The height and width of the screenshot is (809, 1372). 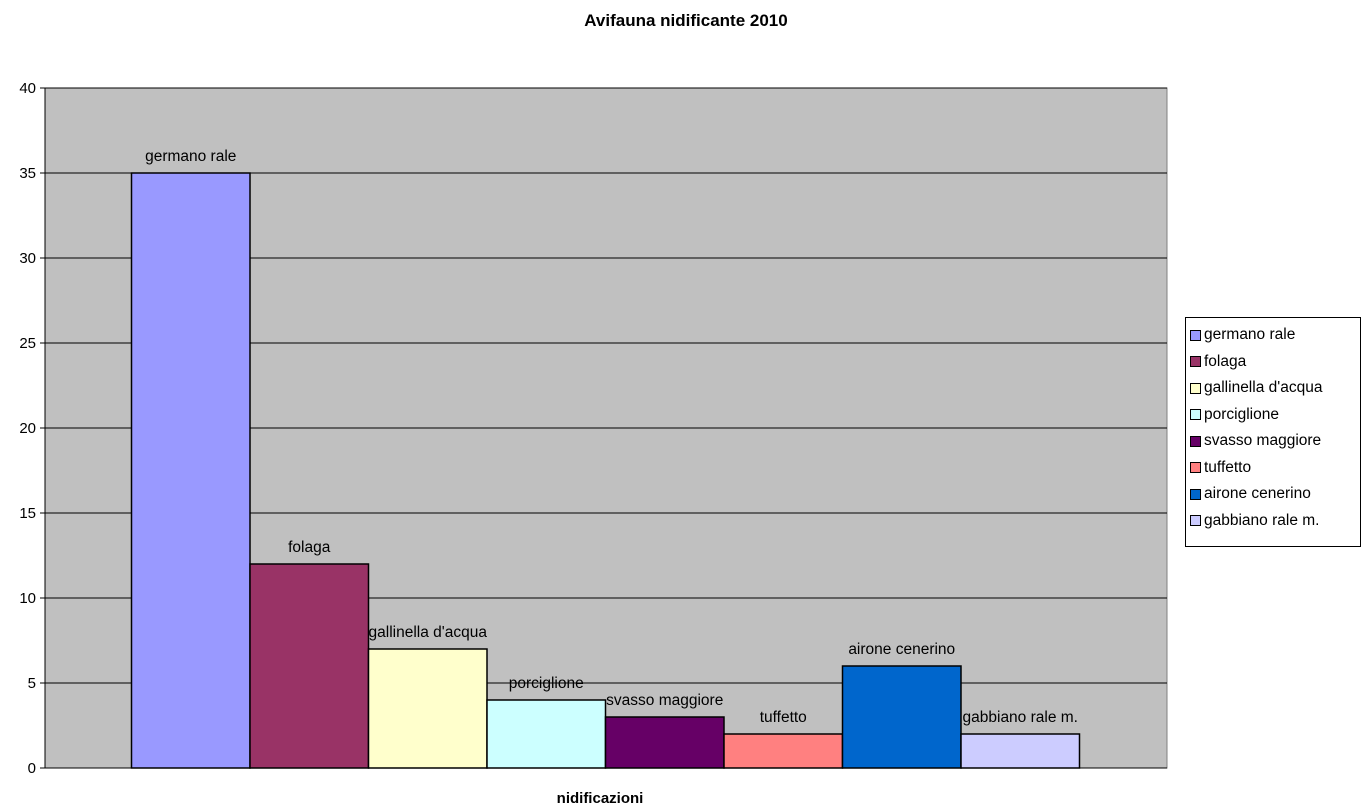 What do you see at coordinates (783, 751) in the screenshot?
I see `bar-tuffetto` at bounding box center [783, 751].